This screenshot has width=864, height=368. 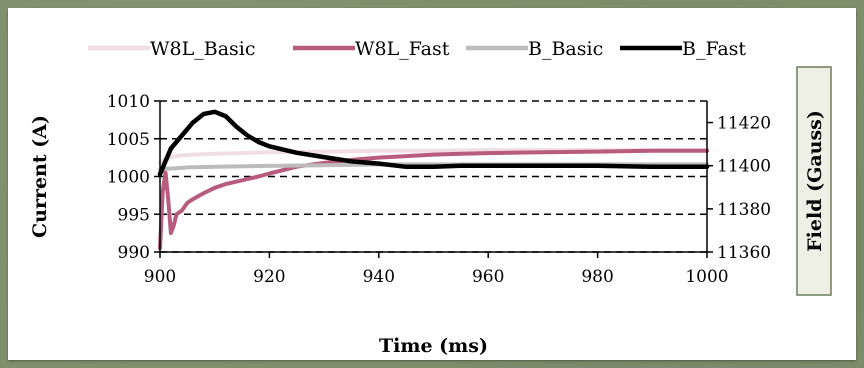 I want to click on x-tick-label: 940, so click(x=379, y=277).